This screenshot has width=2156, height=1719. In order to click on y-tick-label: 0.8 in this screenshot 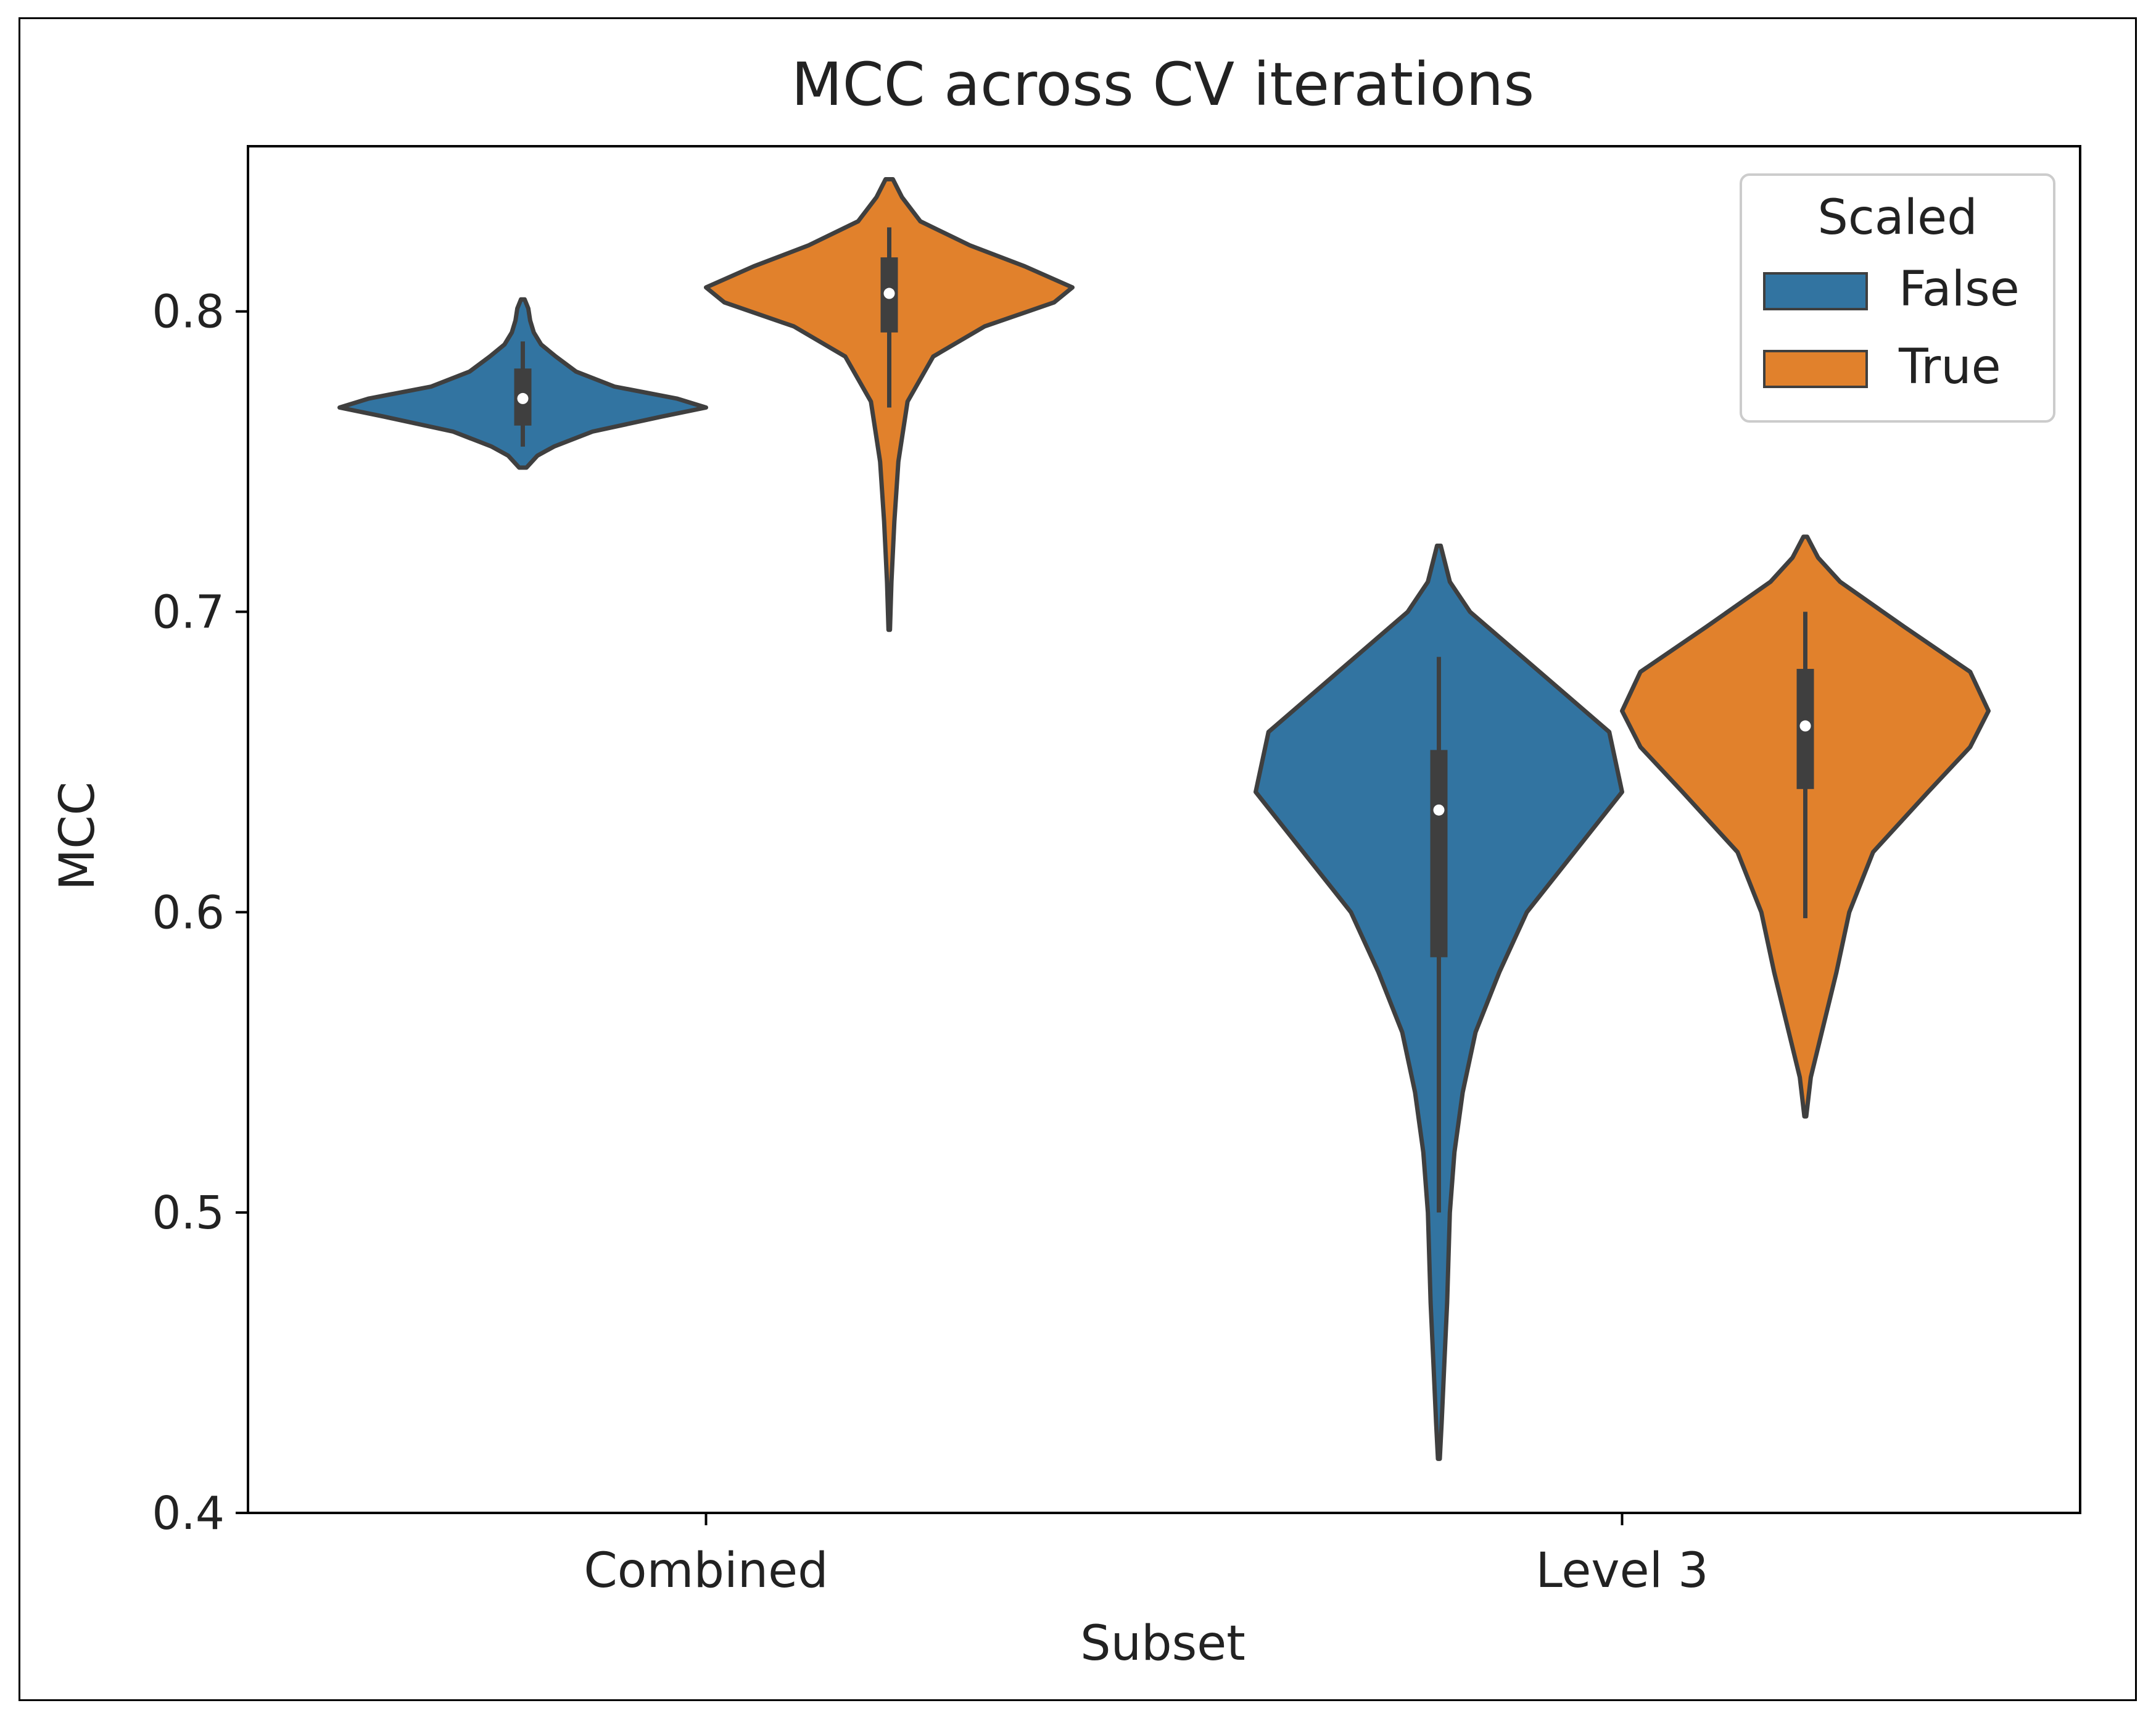, I will do `click(188, 312)`.